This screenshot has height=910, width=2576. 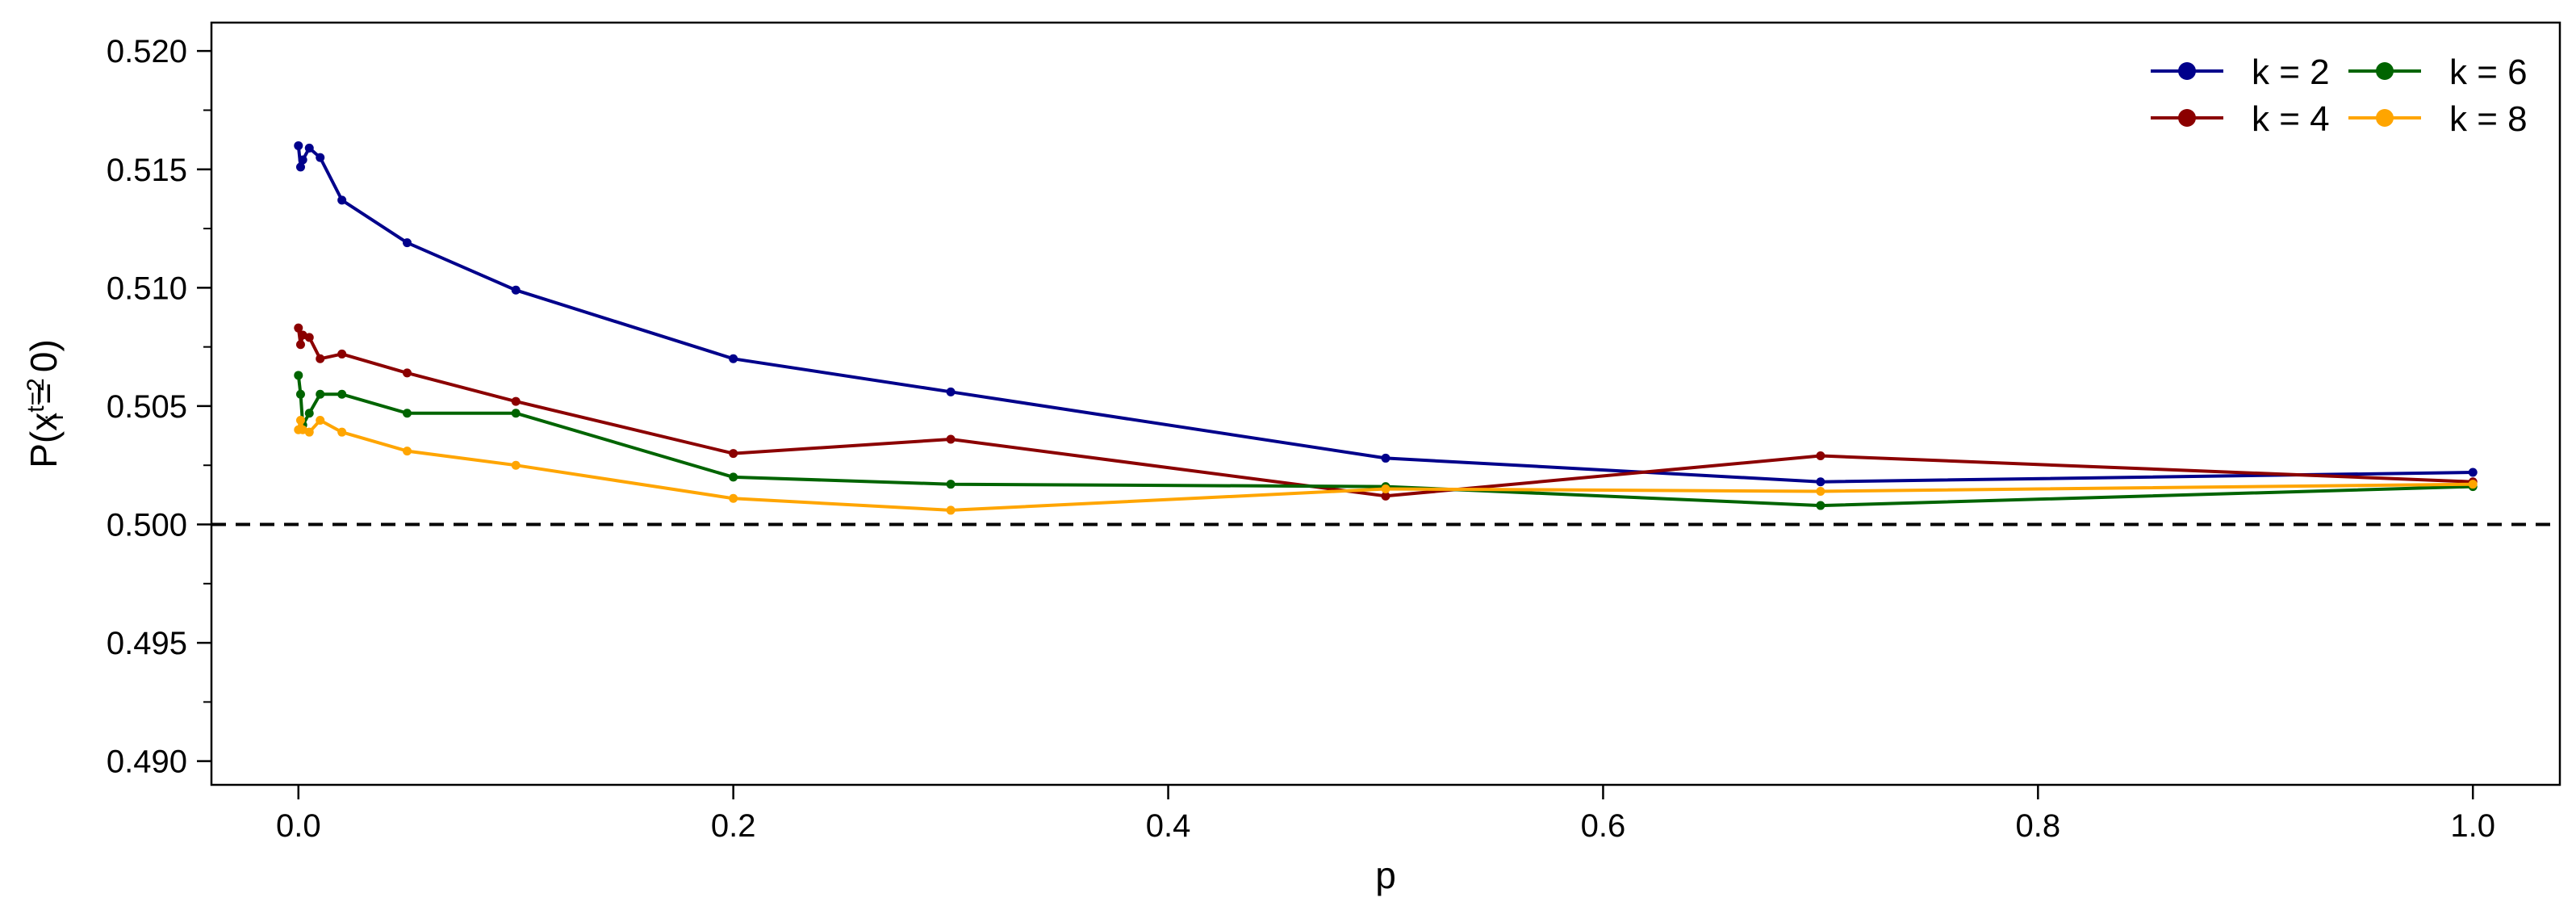 What do you see at coordinates (147, 170) in the screenshot?
I see `y-tick-label: 0.515` at bounding box center [147, 170].